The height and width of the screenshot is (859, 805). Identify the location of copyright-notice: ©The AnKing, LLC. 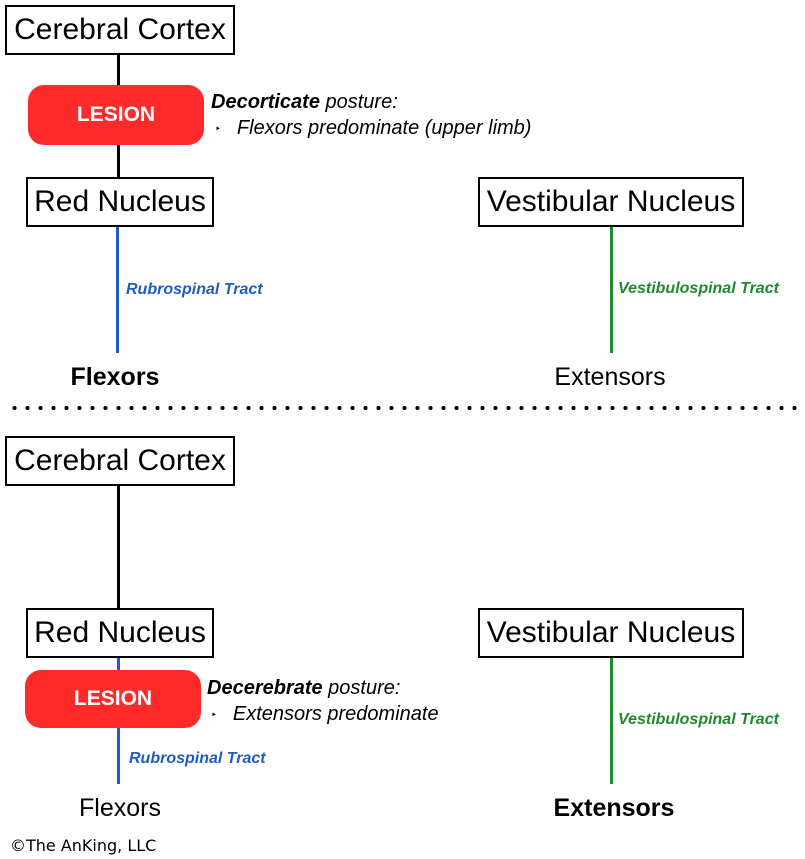
(83, 845).